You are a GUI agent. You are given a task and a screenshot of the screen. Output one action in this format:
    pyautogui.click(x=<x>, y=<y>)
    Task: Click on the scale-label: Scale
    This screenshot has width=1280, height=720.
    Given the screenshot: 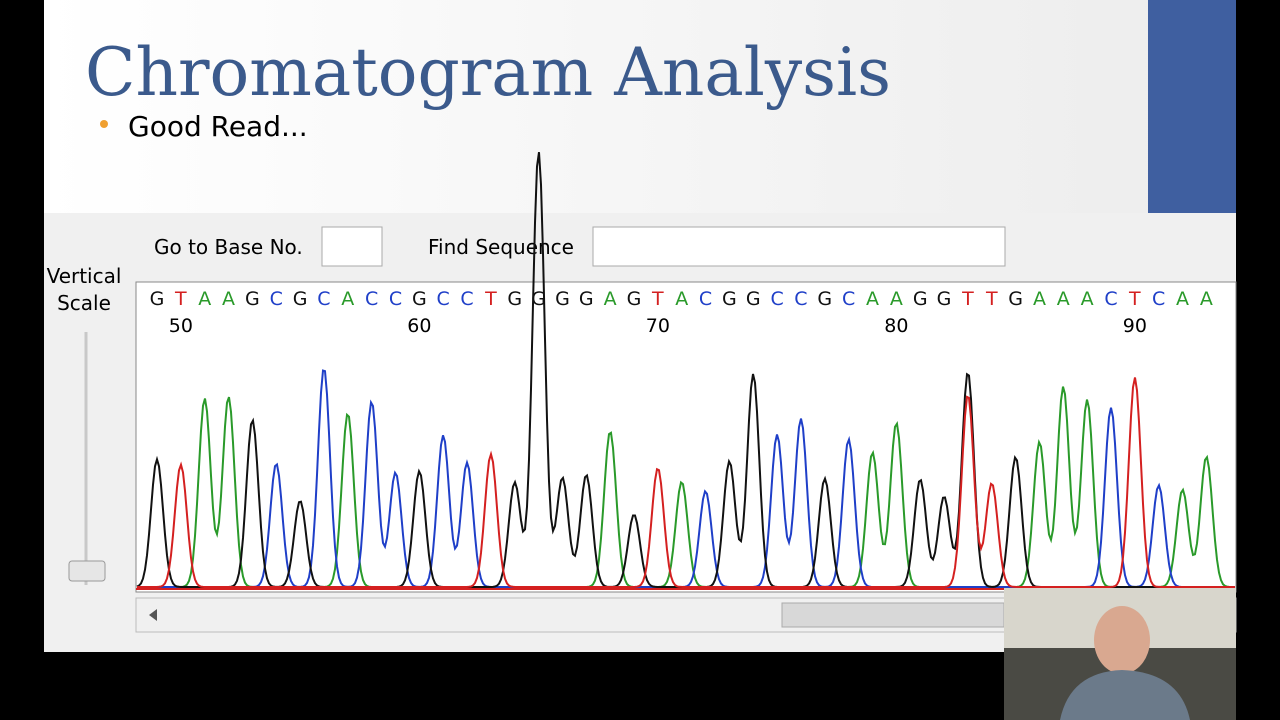 What is the action you would take?
    pyautogui.click(x=84, y=303)
    